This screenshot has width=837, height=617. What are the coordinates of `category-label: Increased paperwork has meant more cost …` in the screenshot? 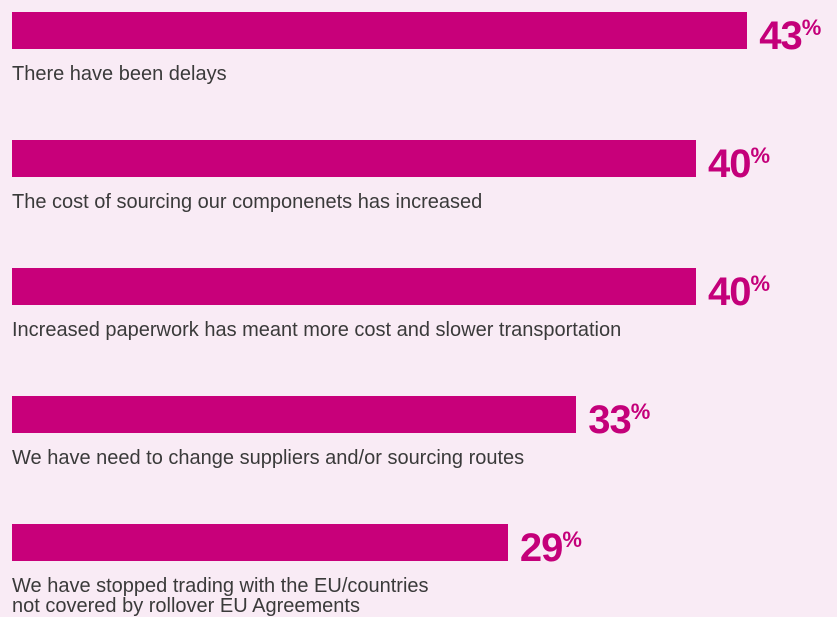 It's located at (317, 330).